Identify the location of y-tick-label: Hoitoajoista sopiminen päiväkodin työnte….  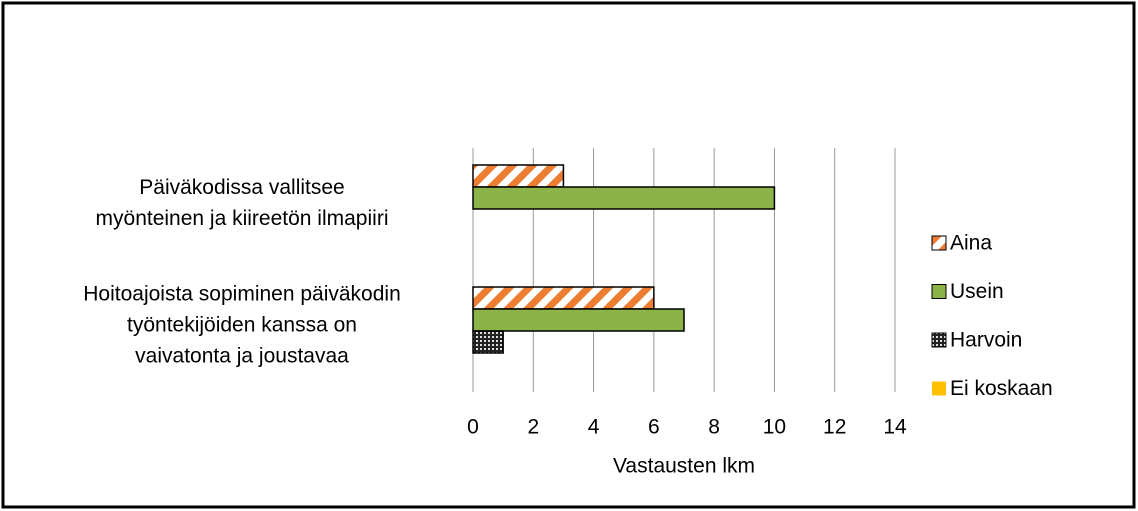
(242, 325).